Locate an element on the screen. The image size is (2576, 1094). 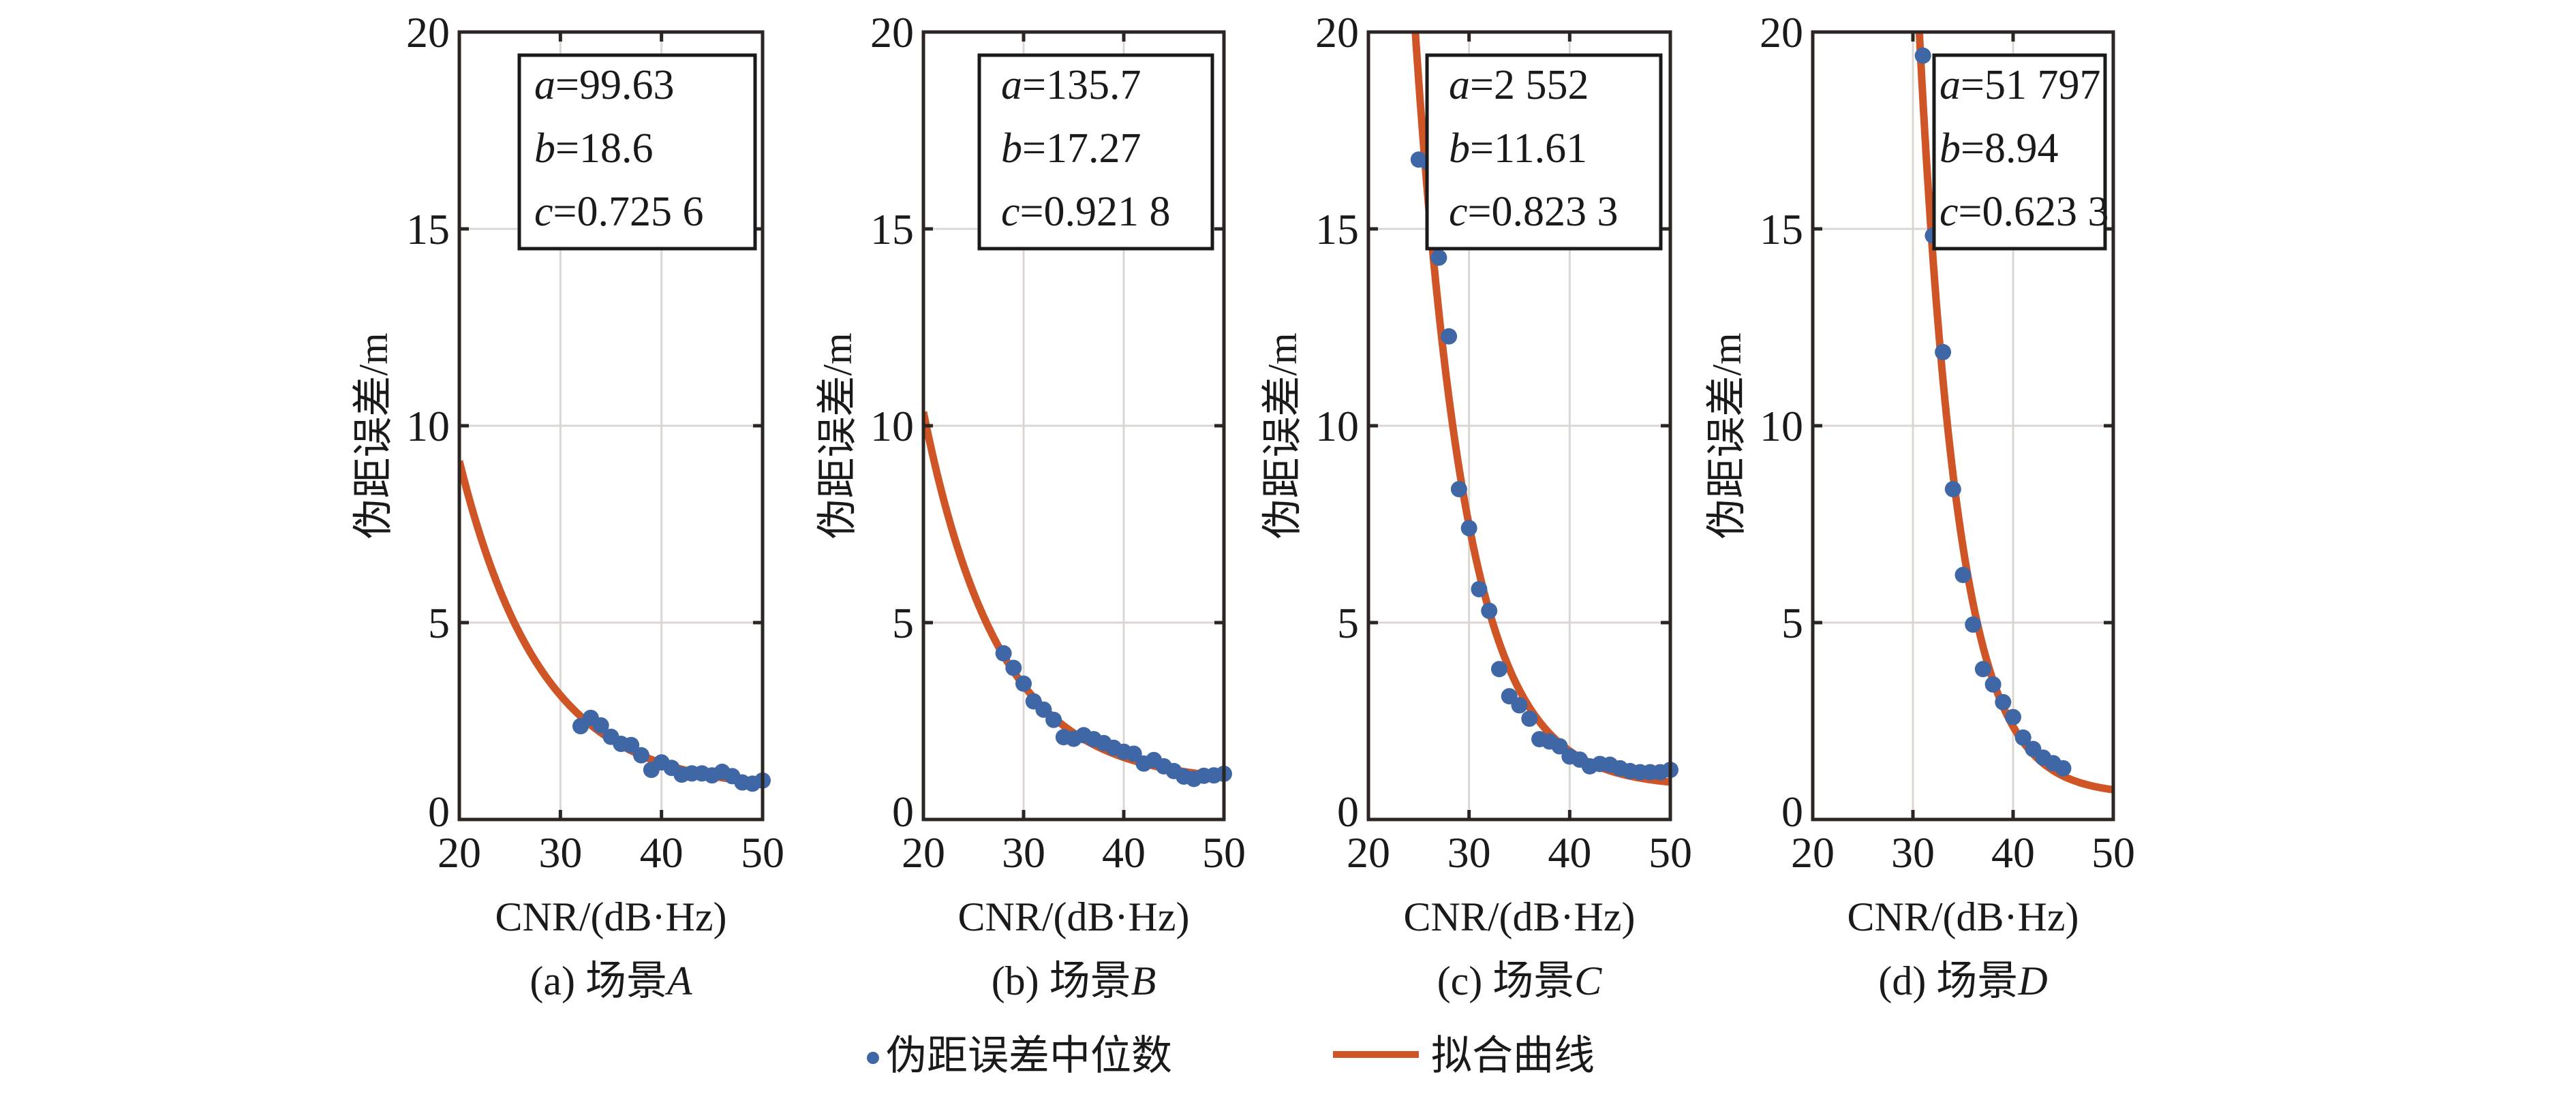
fit-params-box: a=135.7b=17.27c=0.921 8 is located at coordinates (1095, 152).